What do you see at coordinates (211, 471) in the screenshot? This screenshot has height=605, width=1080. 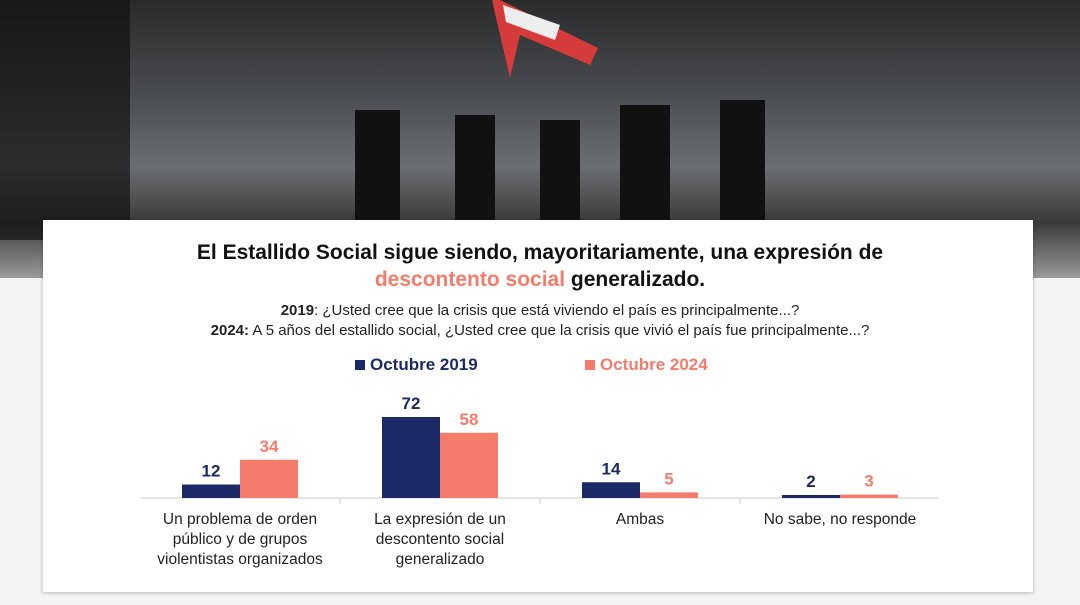 I see `data-label: 12` at bounding box center [211, 471].